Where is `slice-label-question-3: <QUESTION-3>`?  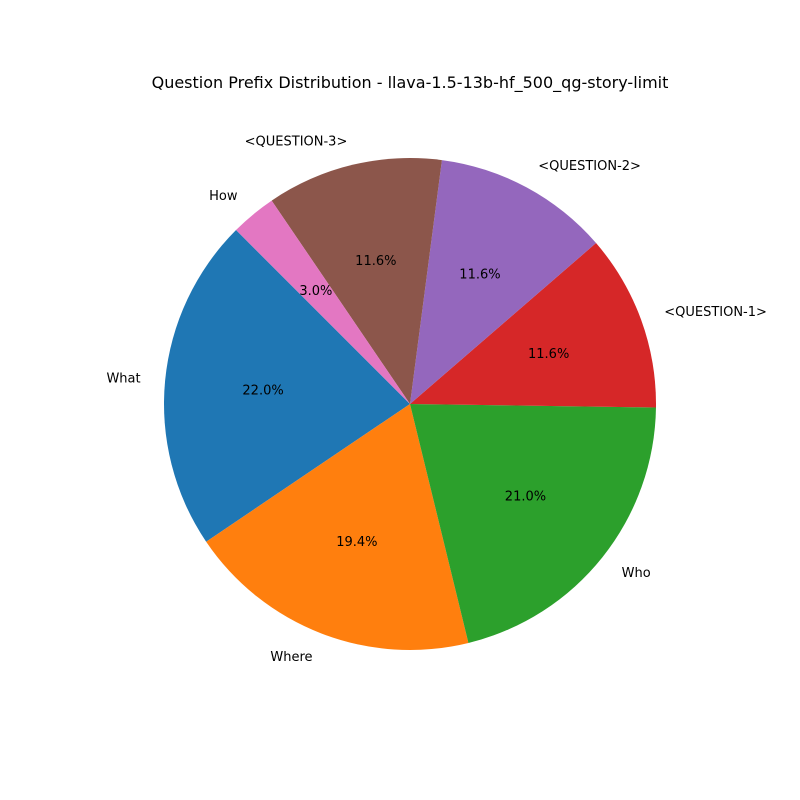 slice-label-question-3: <QUESTION-3> is located at coordinates (296, 141).